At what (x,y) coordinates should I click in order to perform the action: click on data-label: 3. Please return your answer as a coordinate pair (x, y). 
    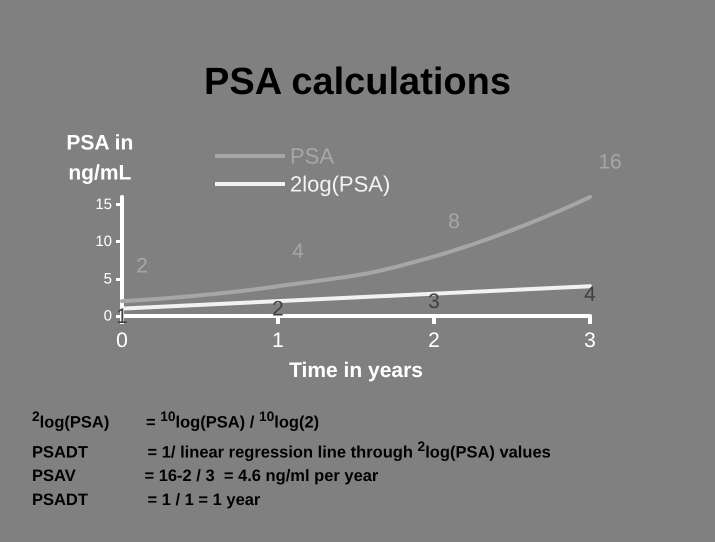
    Looking at the image, I should click on (434, 302).